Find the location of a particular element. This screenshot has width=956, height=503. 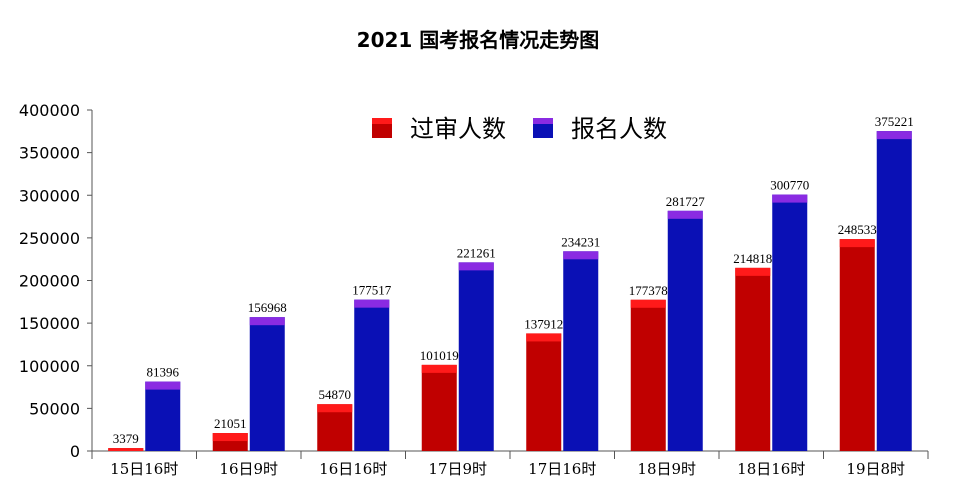

data-label: 3379 is located at coordinates (126, 438).